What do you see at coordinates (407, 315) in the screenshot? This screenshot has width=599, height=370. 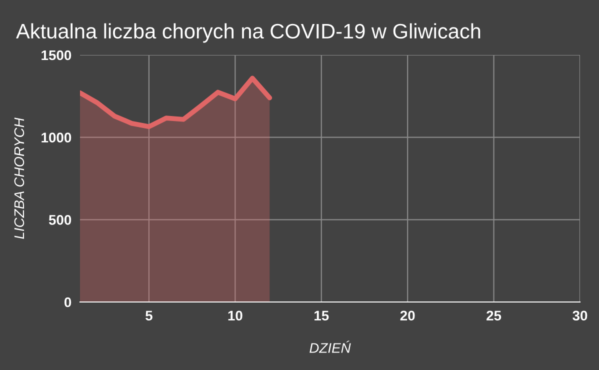 I see `x-tick-label: 20` at bounding box center [407, 315].